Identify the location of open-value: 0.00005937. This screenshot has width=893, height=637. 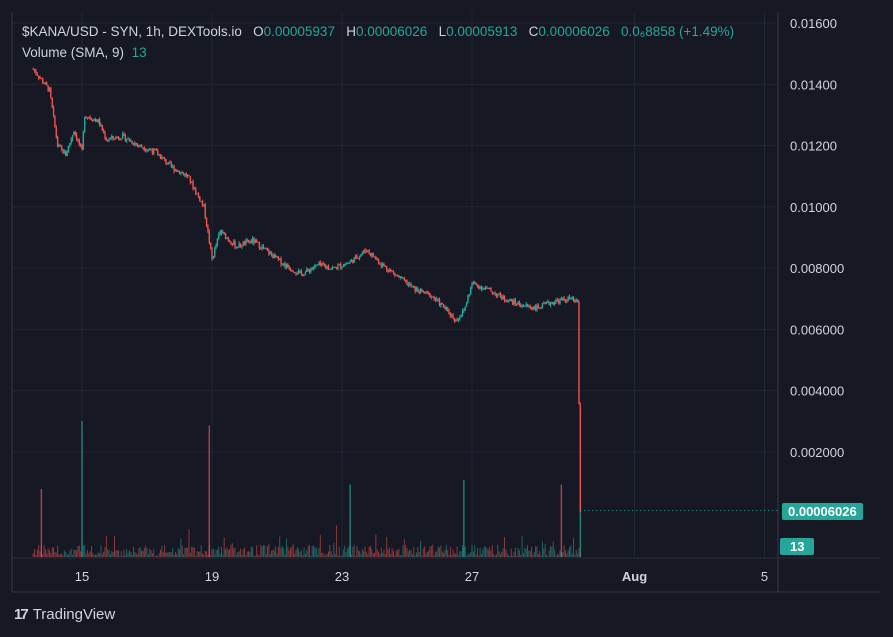
(299, 31).